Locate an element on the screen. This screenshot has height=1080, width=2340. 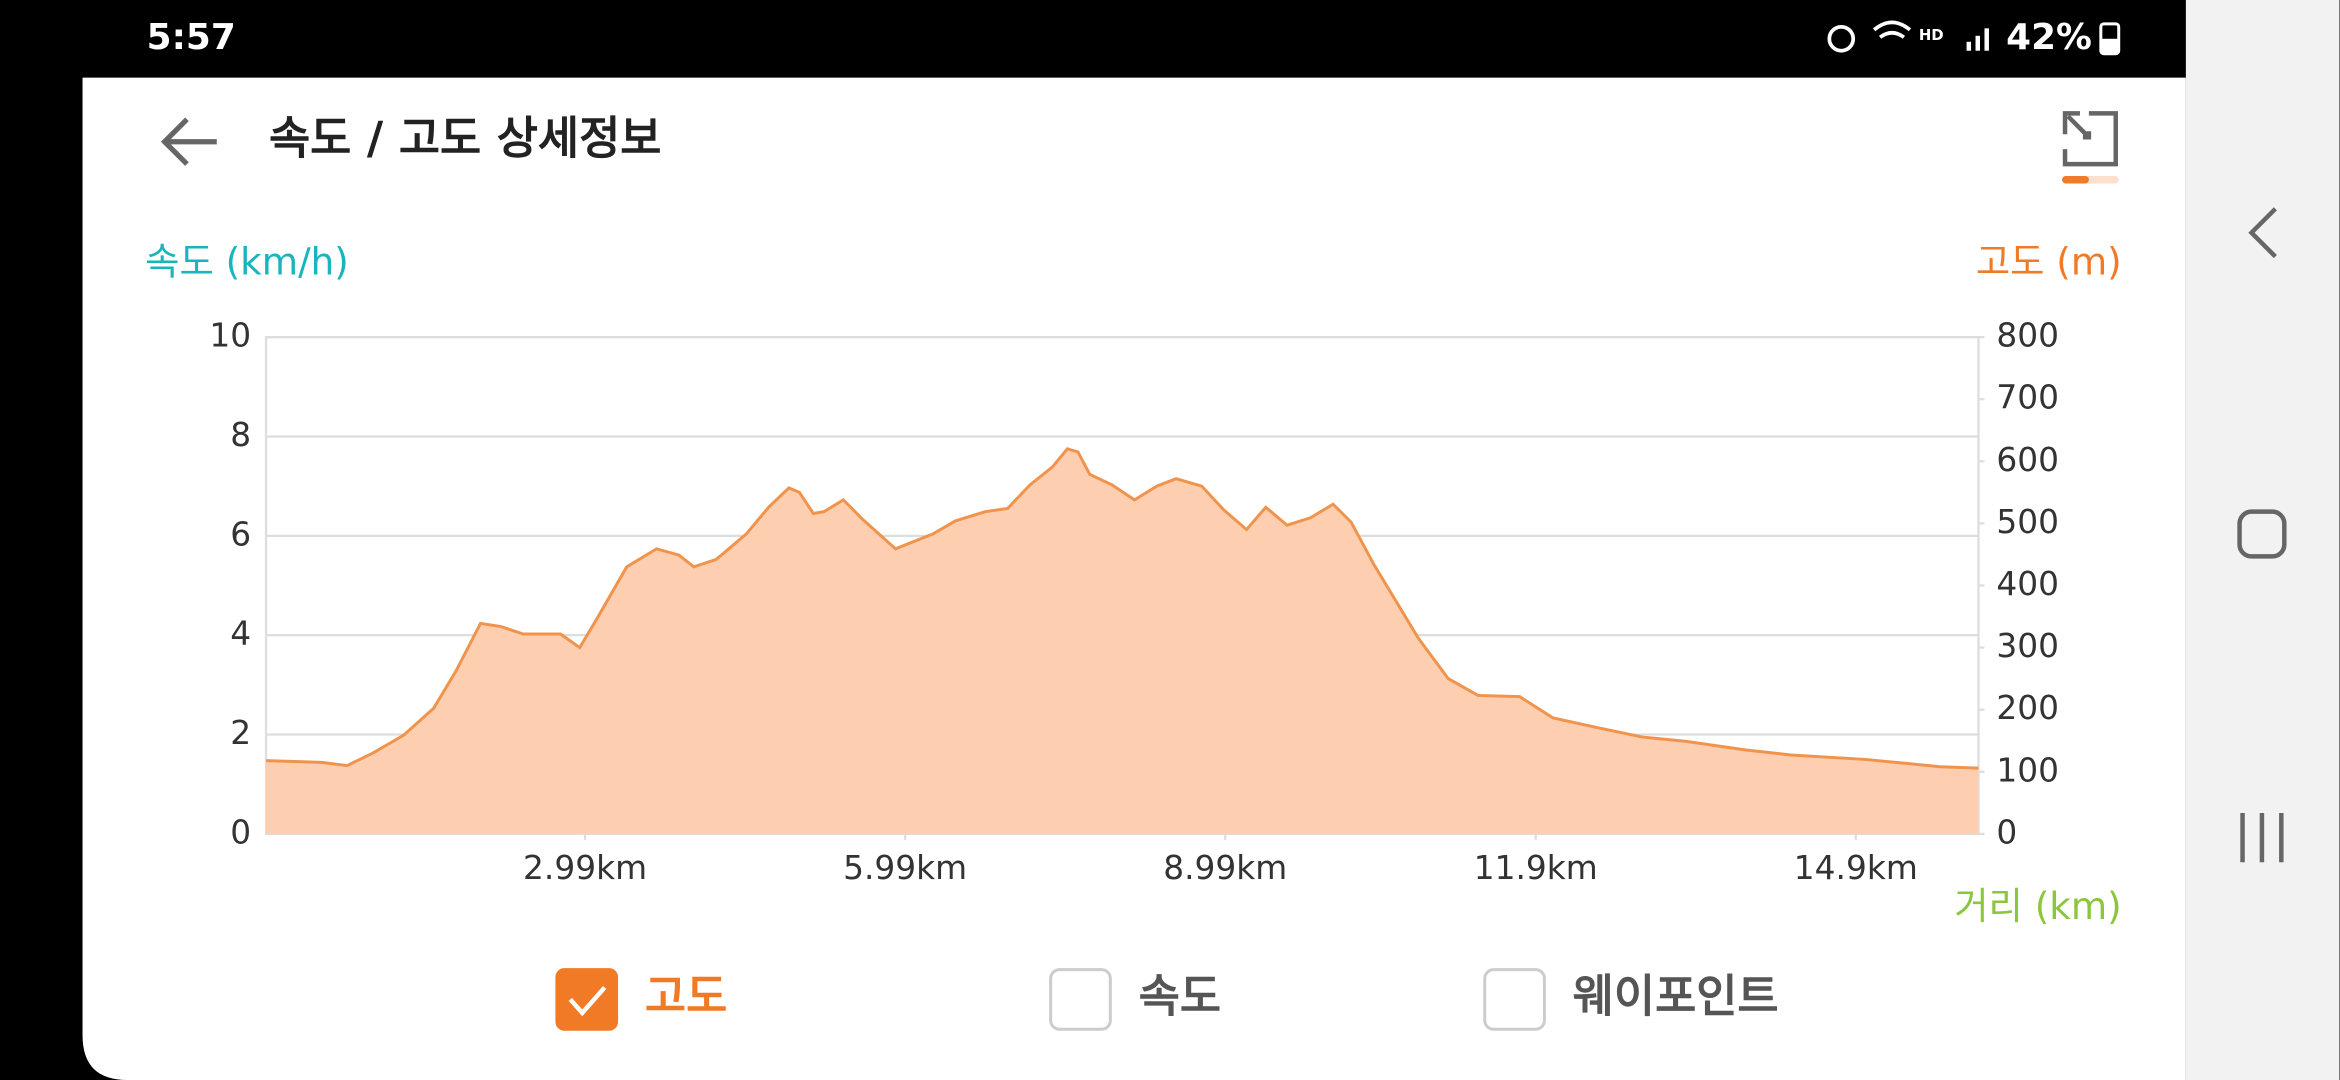
status-time: 5:57 is located at coordinates (191, 37).